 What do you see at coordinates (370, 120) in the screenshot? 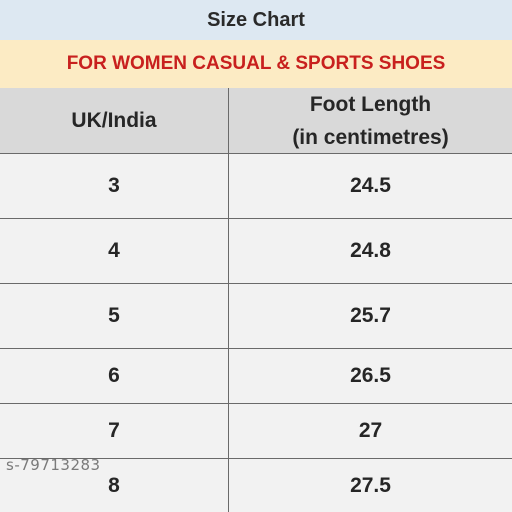
I see `header-length-col: Foot Length (in centimetres)` at bounding box center [370, 120].